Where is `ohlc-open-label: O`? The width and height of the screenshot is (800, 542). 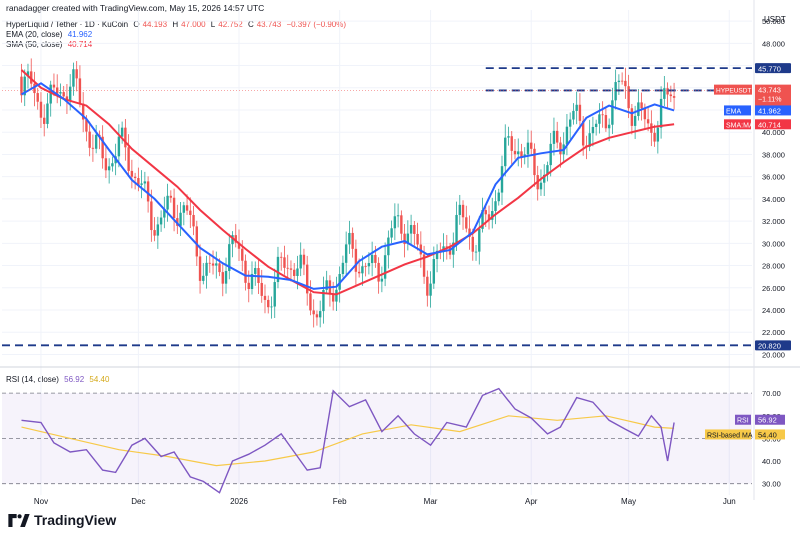 ohlc-open-label: O is located at coordinates (136, 24).